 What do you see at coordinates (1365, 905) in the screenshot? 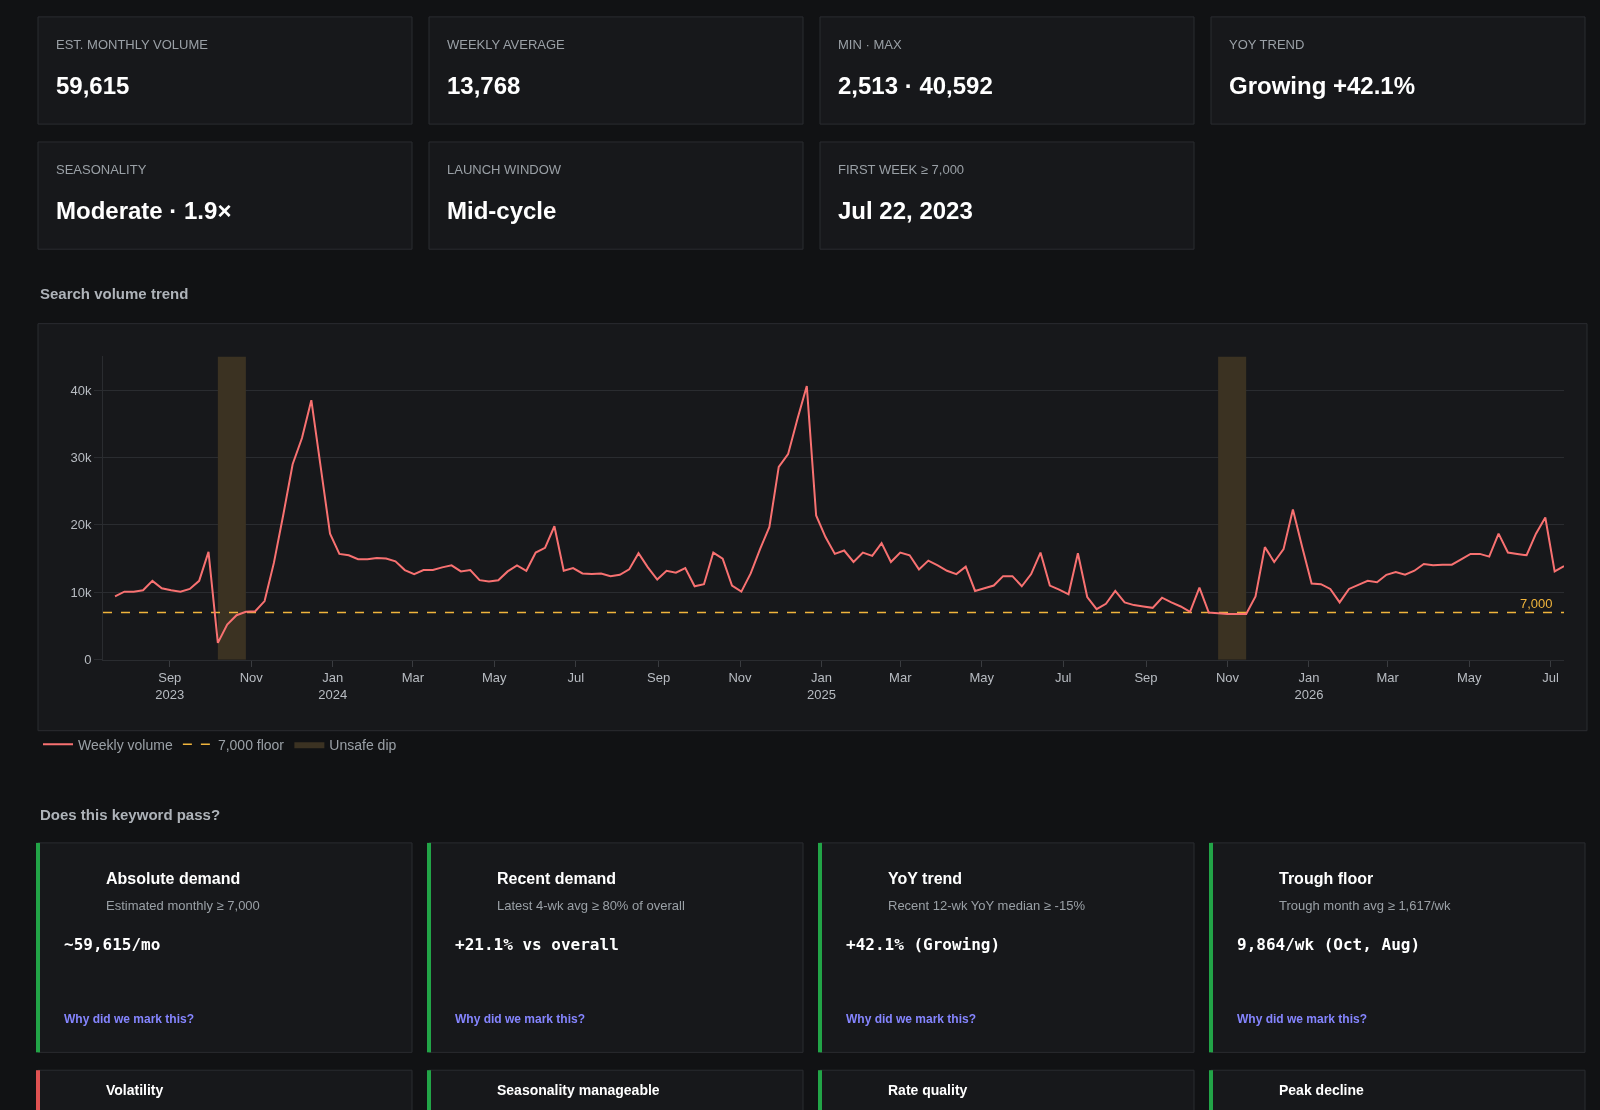
I see `text: Trough month avg ≥ 1,617/wk` at bounding box center [1365, 905].